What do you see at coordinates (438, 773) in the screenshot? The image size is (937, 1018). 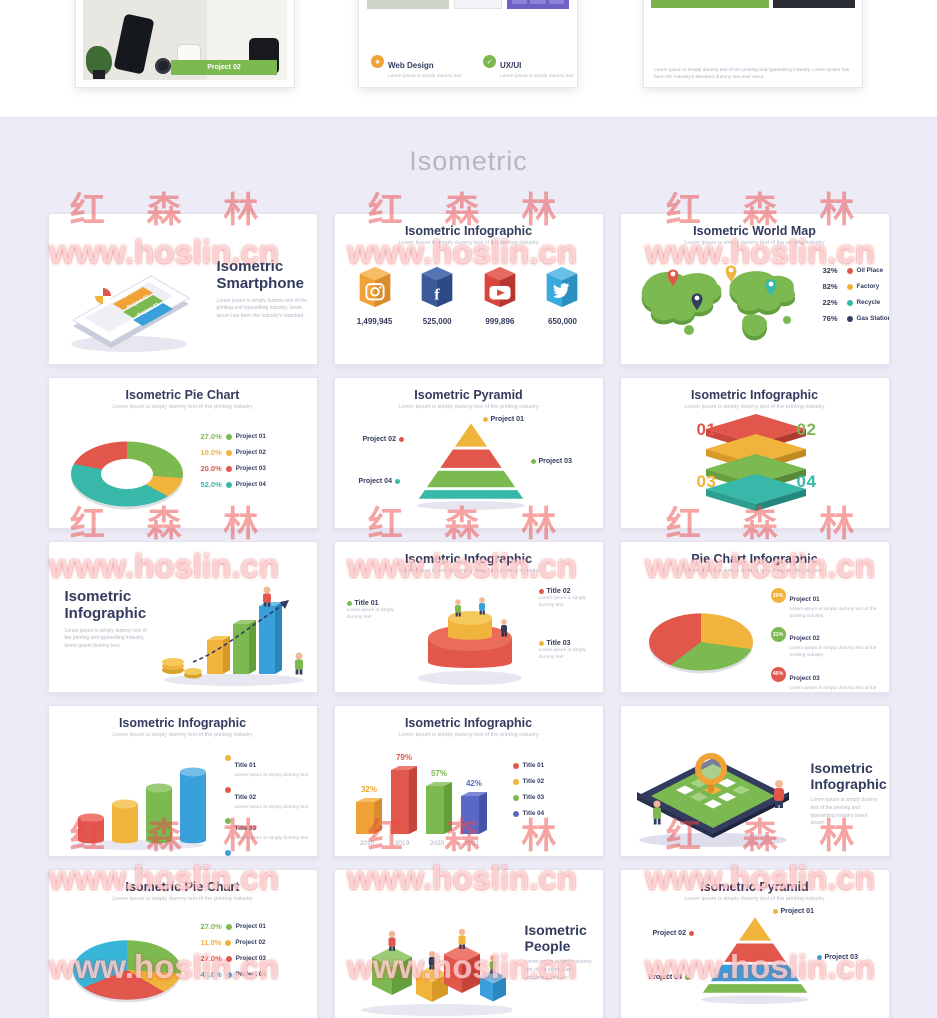 I see `svg-text: 57%` at bounding box center [438, 773].